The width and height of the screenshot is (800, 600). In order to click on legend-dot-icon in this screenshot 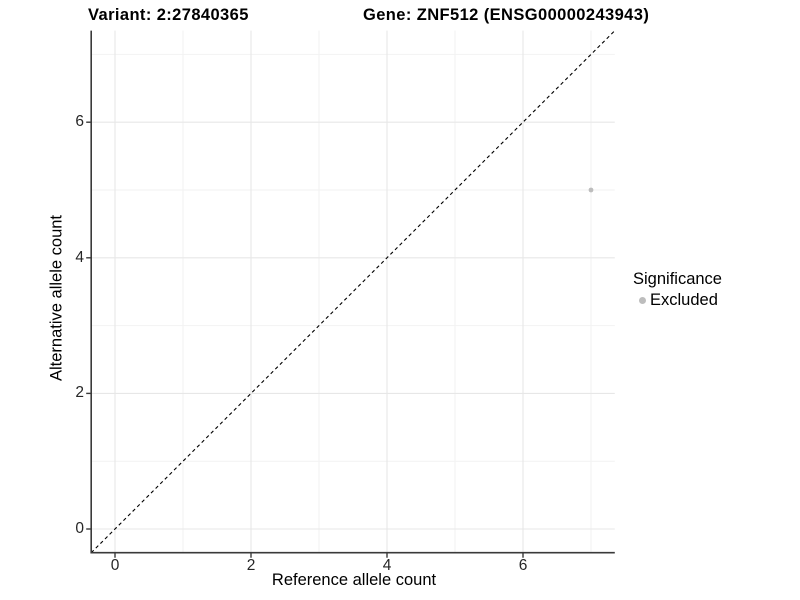, I will do `click(642, 300)`.